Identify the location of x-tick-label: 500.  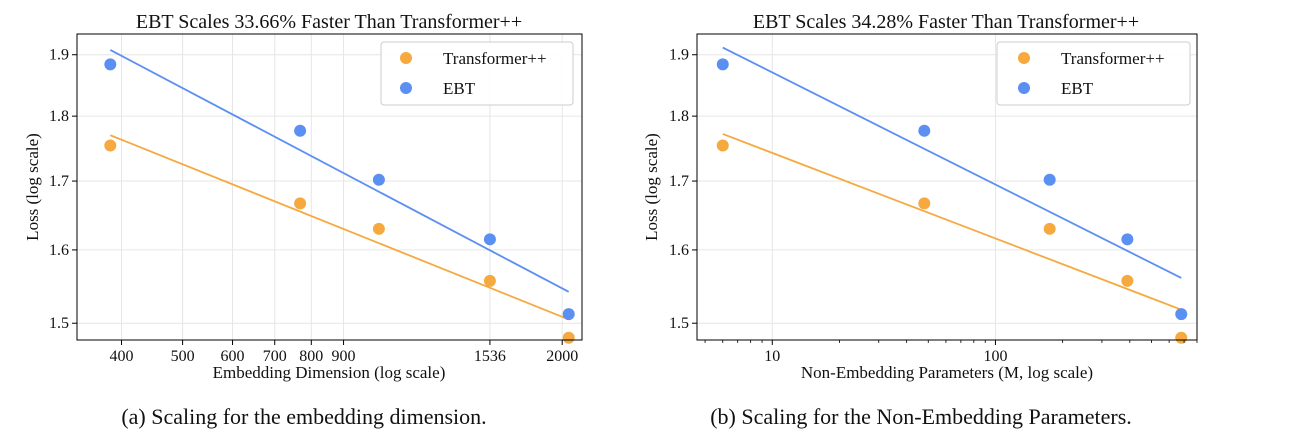
(183, 356).